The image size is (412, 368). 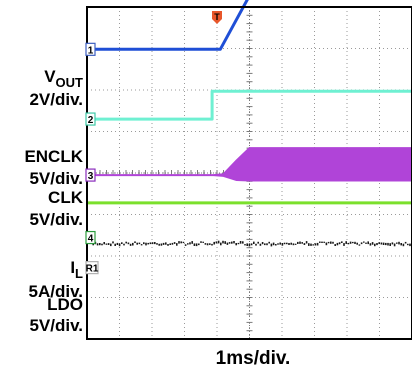 I want to click on trace-v, so click(x=168, y=25).